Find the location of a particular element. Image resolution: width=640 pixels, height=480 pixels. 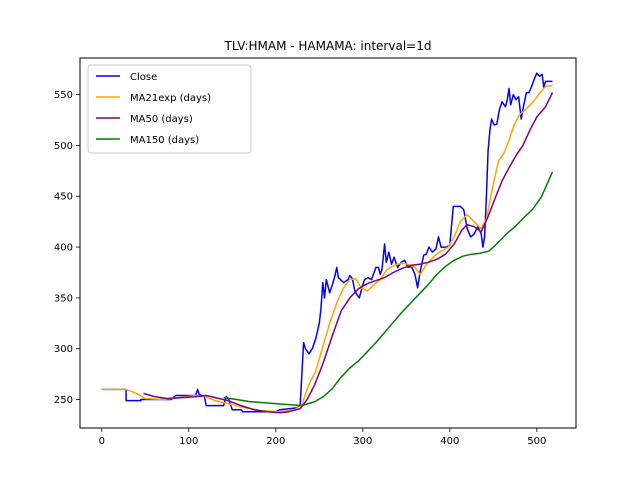

y-tick-label: 300 is located at coordinates (63, 349).